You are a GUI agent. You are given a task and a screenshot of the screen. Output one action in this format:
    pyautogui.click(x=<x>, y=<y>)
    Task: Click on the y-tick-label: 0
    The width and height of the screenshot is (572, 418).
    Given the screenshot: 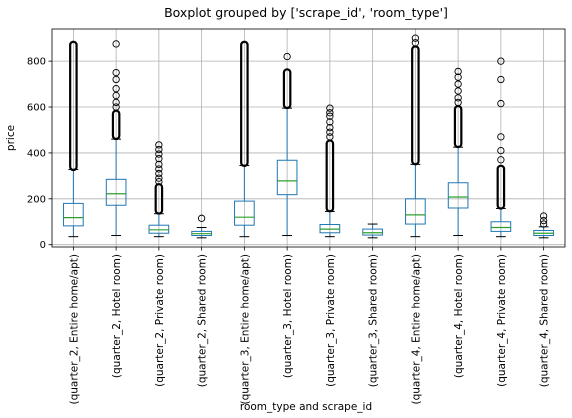 What is the action you would take?
    pyautogui.click(x=43, y=245)
    